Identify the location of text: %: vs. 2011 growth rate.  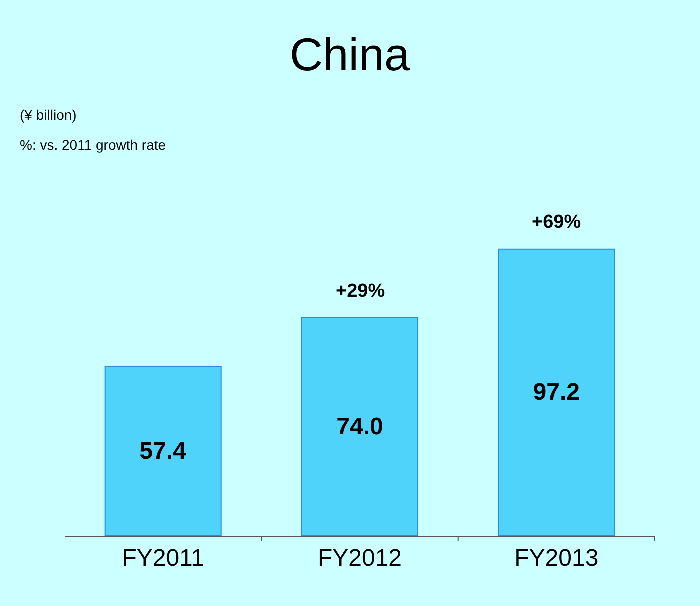
(93, 145).